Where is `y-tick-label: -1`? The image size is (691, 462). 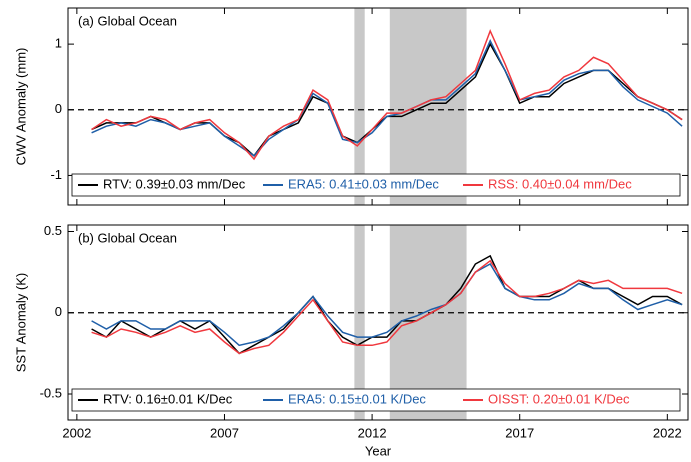 y-tick-label: -1 is located at coordinates (56, 174).